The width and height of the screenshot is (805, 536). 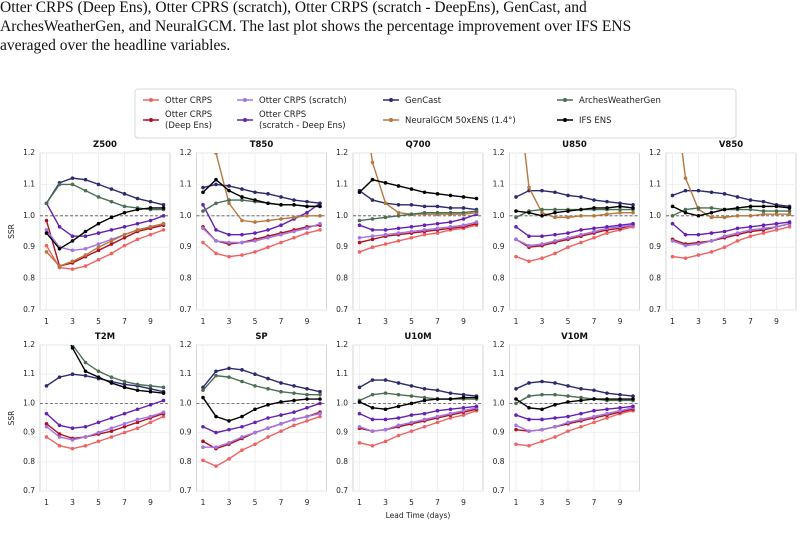 I want to click on y-tick-label: 0.7, so click(x=29, y=309).